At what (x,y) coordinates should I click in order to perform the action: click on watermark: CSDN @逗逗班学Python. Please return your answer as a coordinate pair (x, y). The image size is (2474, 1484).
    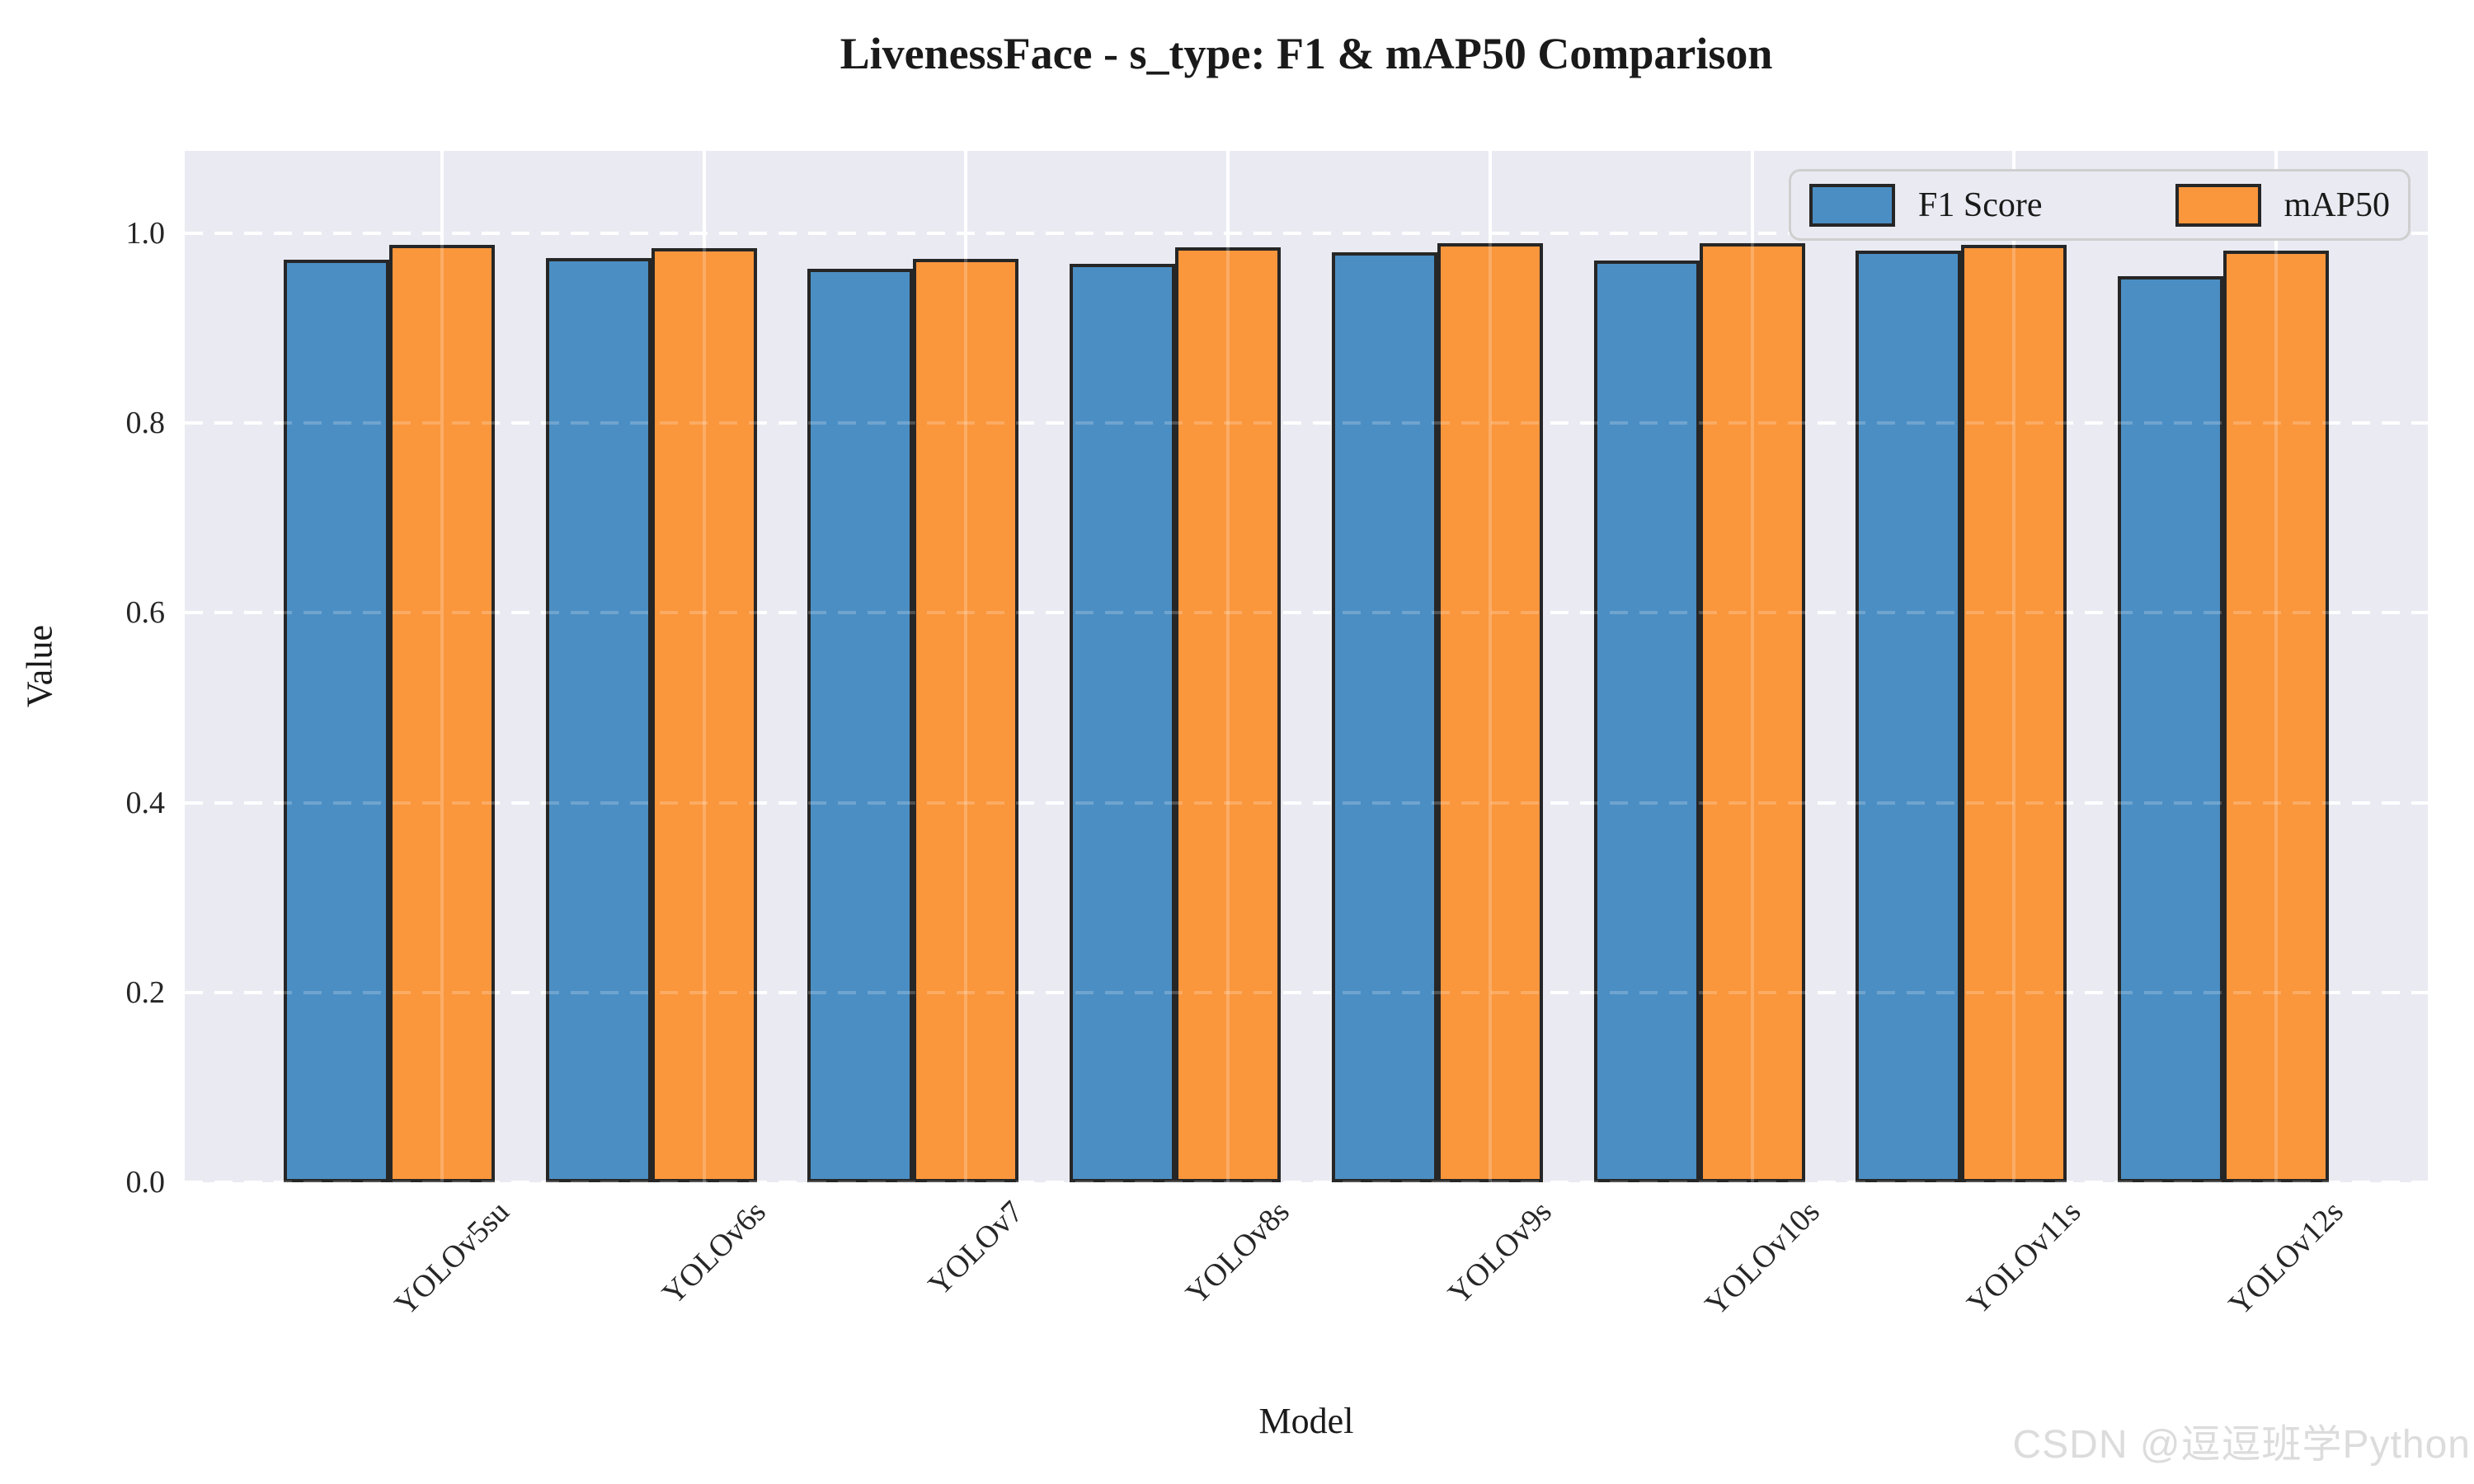
    Looking at the image, I should click on (2241, 1445).